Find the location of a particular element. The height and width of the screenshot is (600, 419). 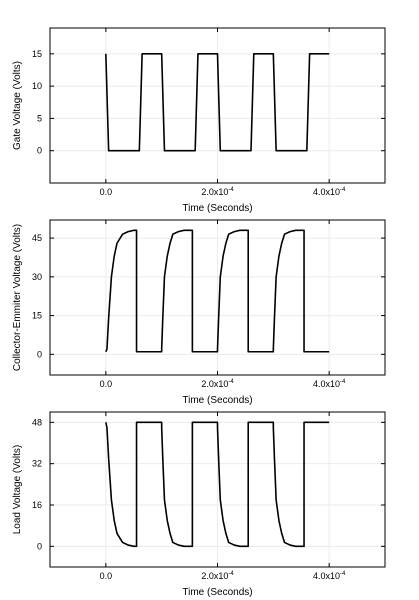

collector-emitter-voltage-x-tick-mantissa: 2.0x10 is located at coordinates (214, 384).